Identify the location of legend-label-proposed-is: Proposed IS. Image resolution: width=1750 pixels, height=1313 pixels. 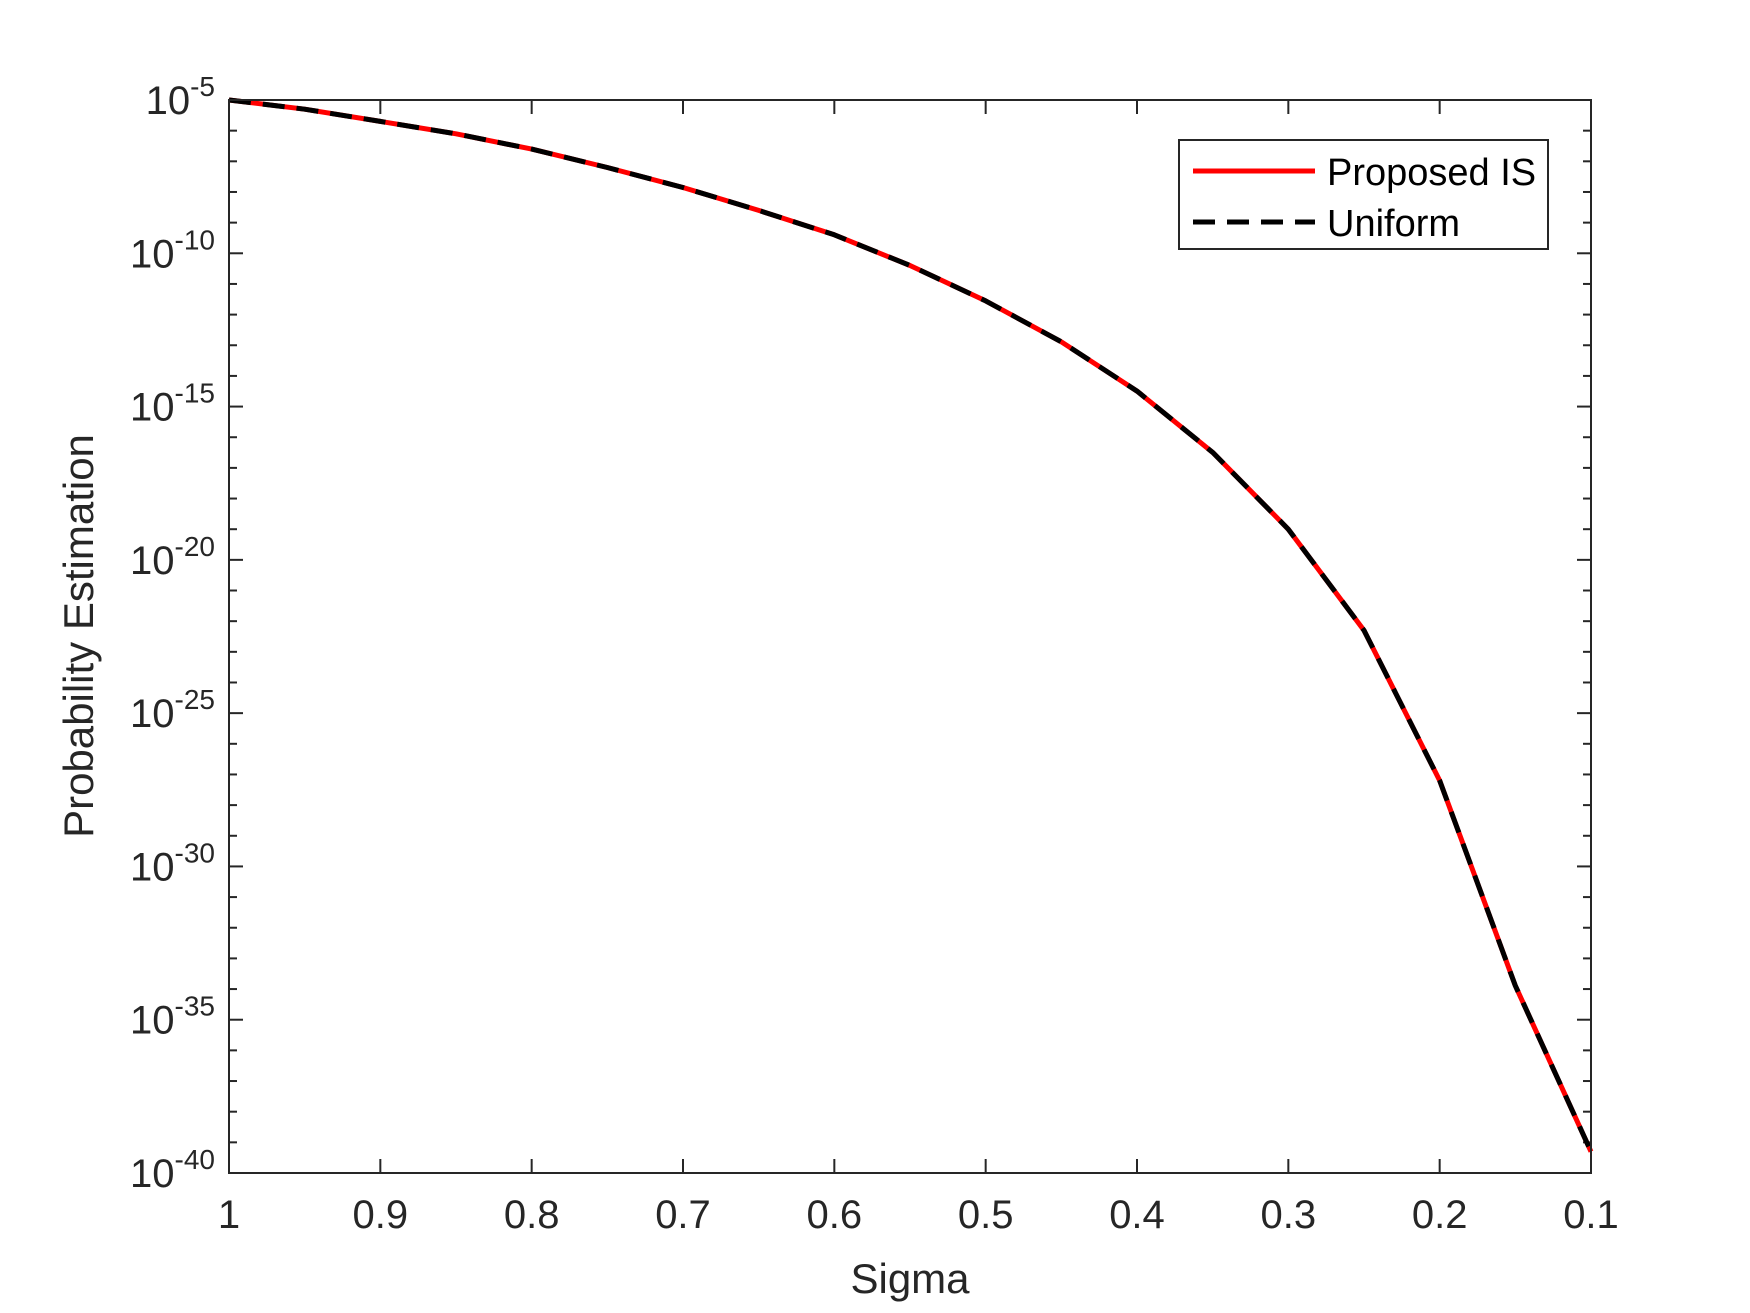
(1431, 173).